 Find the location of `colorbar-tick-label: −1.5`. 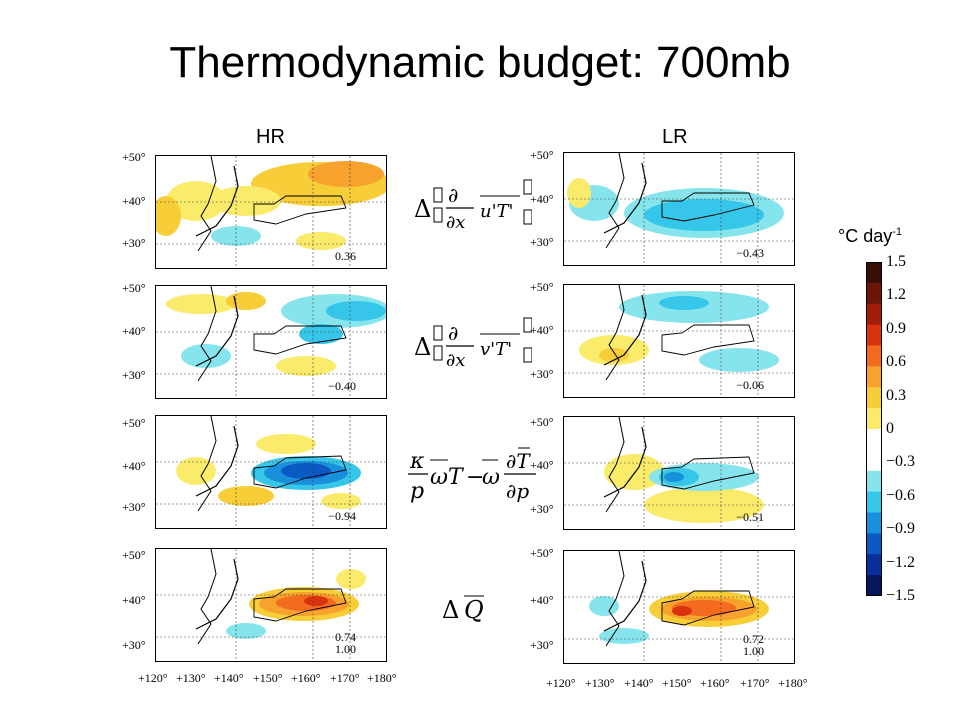

colorbar-tick-label: −1.5 is located at coordinates (901, 595).